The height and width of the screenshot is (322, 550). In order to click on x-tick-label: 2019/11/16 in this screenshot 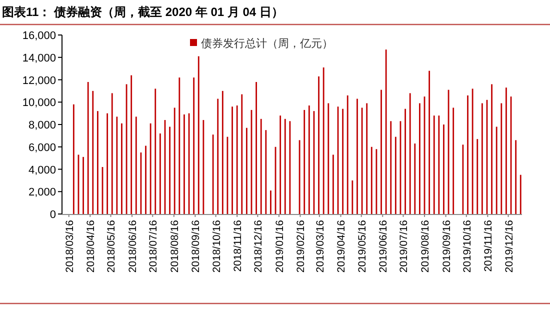, I will do `click(488, 246)`.